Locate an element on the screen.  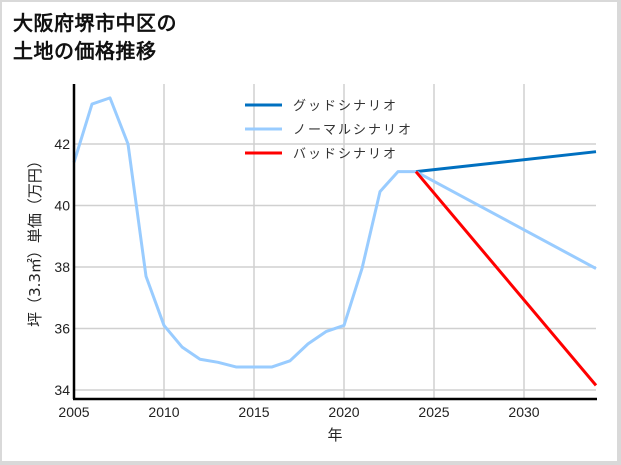
y-tick-label: 42 is located at coordinates (62, 144).